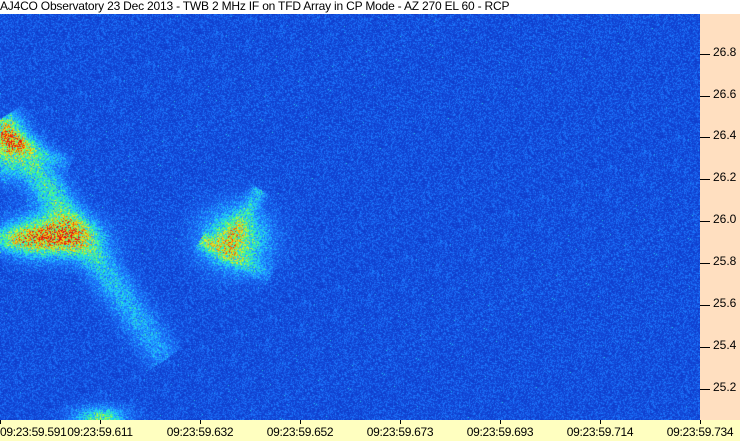  What do you see at coordinates (700, 432) in the screenshot?
I see `x-tick-label: 09:23:59.734` at bounding box center [700, 432].